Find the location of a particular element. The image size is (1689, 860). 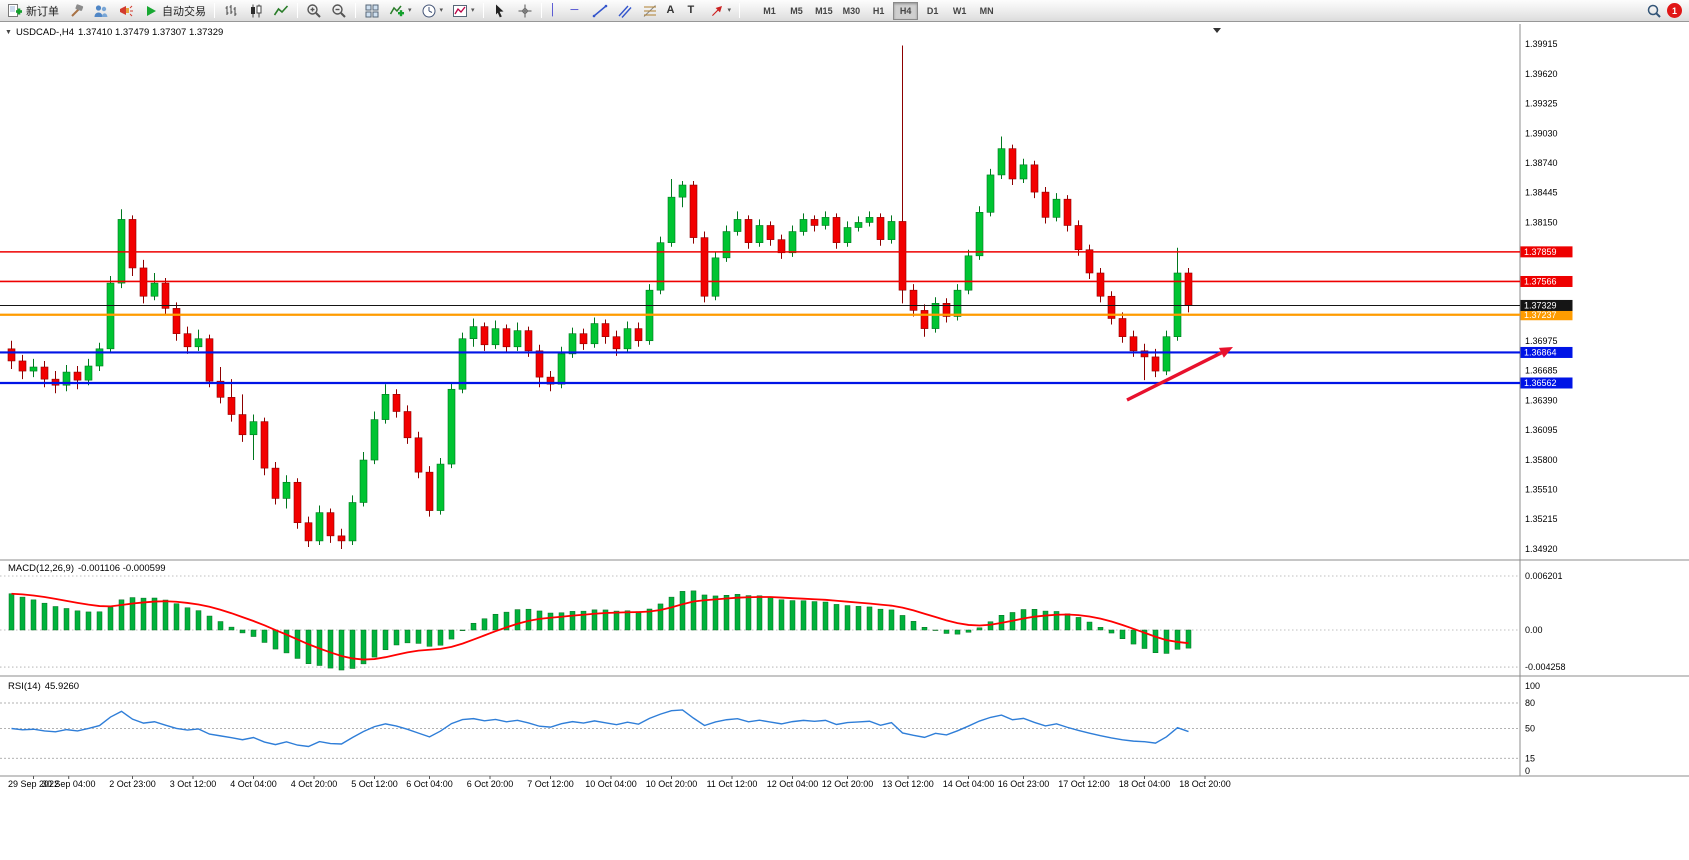

crosshair-icon is located at coordinates (525, 10).